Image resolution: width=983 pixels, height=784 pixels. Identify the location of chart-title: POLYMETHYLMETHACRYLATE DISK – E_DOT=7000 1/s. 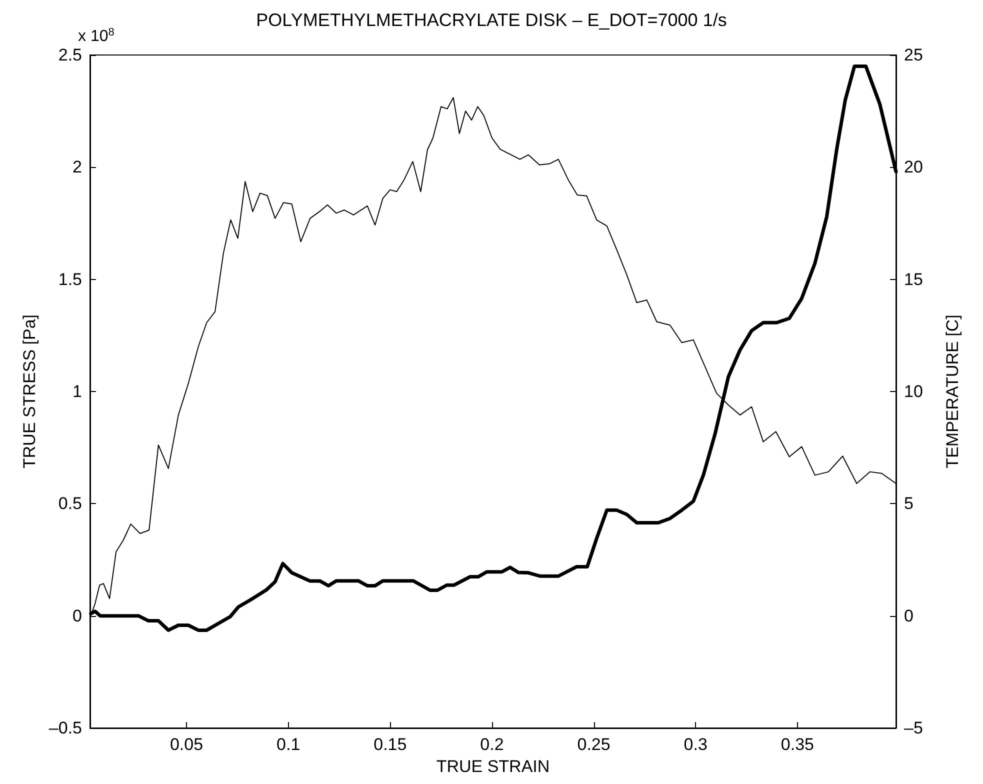
(491, 20).